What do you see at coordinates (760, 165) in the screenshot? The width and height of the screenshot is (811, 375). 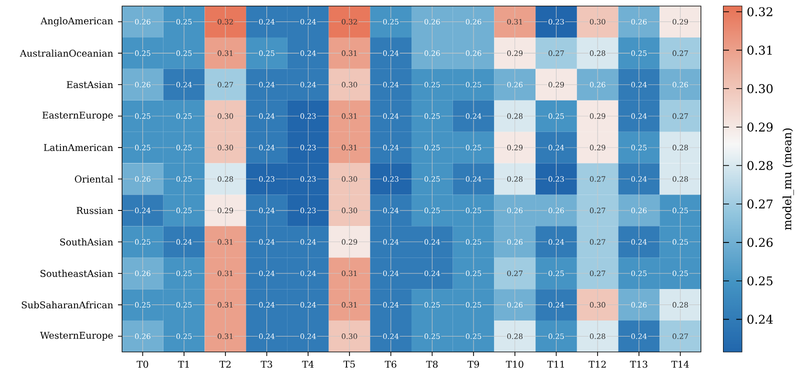 I see `color-bar-label: 0.28` at bounding box center [760, 165].